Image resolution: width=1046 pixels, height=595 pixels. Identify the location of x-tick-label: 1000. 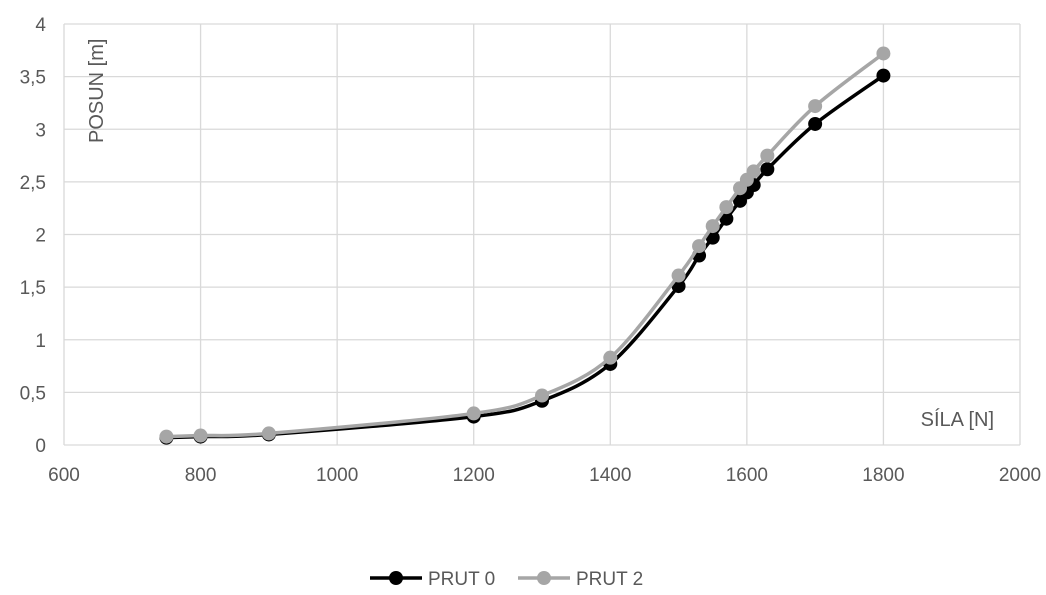
(337, 475).